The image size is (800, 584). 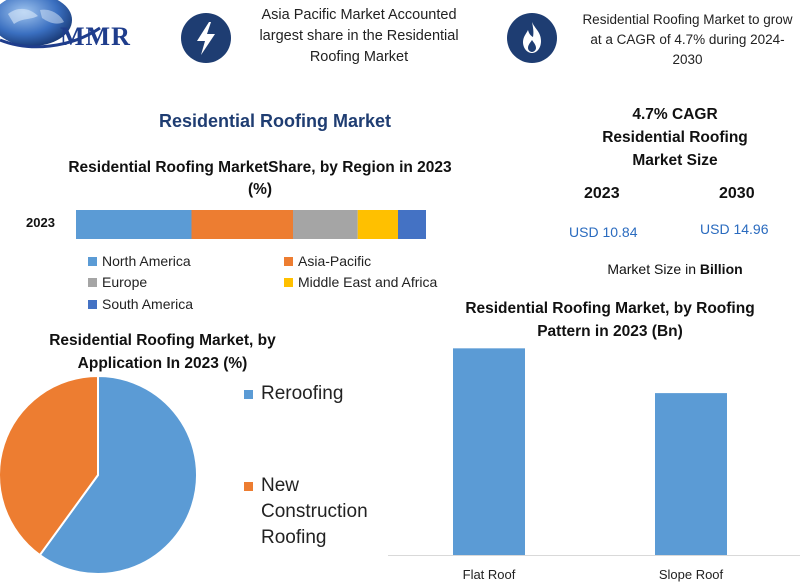 What do you see at coordinates (146, 261) in the screenshot?
I see `legend-label: North America` at bounding box center [146, 261].